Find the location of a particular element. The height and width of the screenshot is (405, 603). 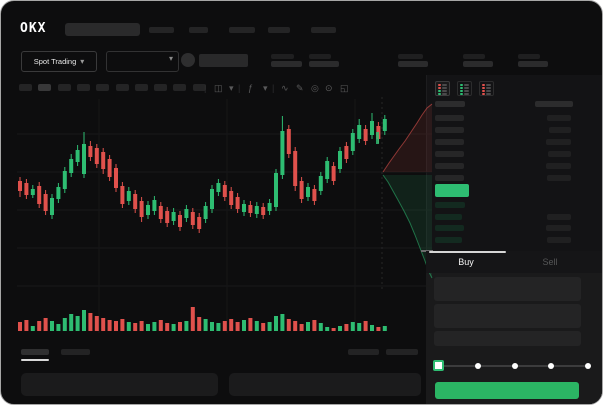

indicator-icon: ƒ is located at coordinates (251, 88).